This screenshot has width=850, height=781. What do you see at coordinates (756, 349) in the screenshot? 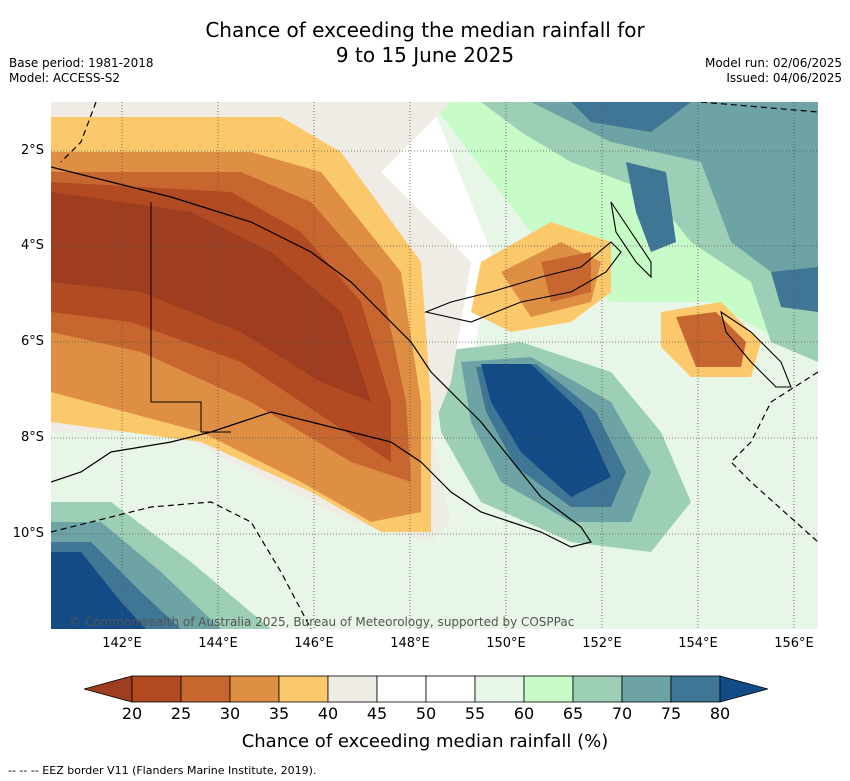
I see `bougainville-coast` at bounding box center [756, 349].